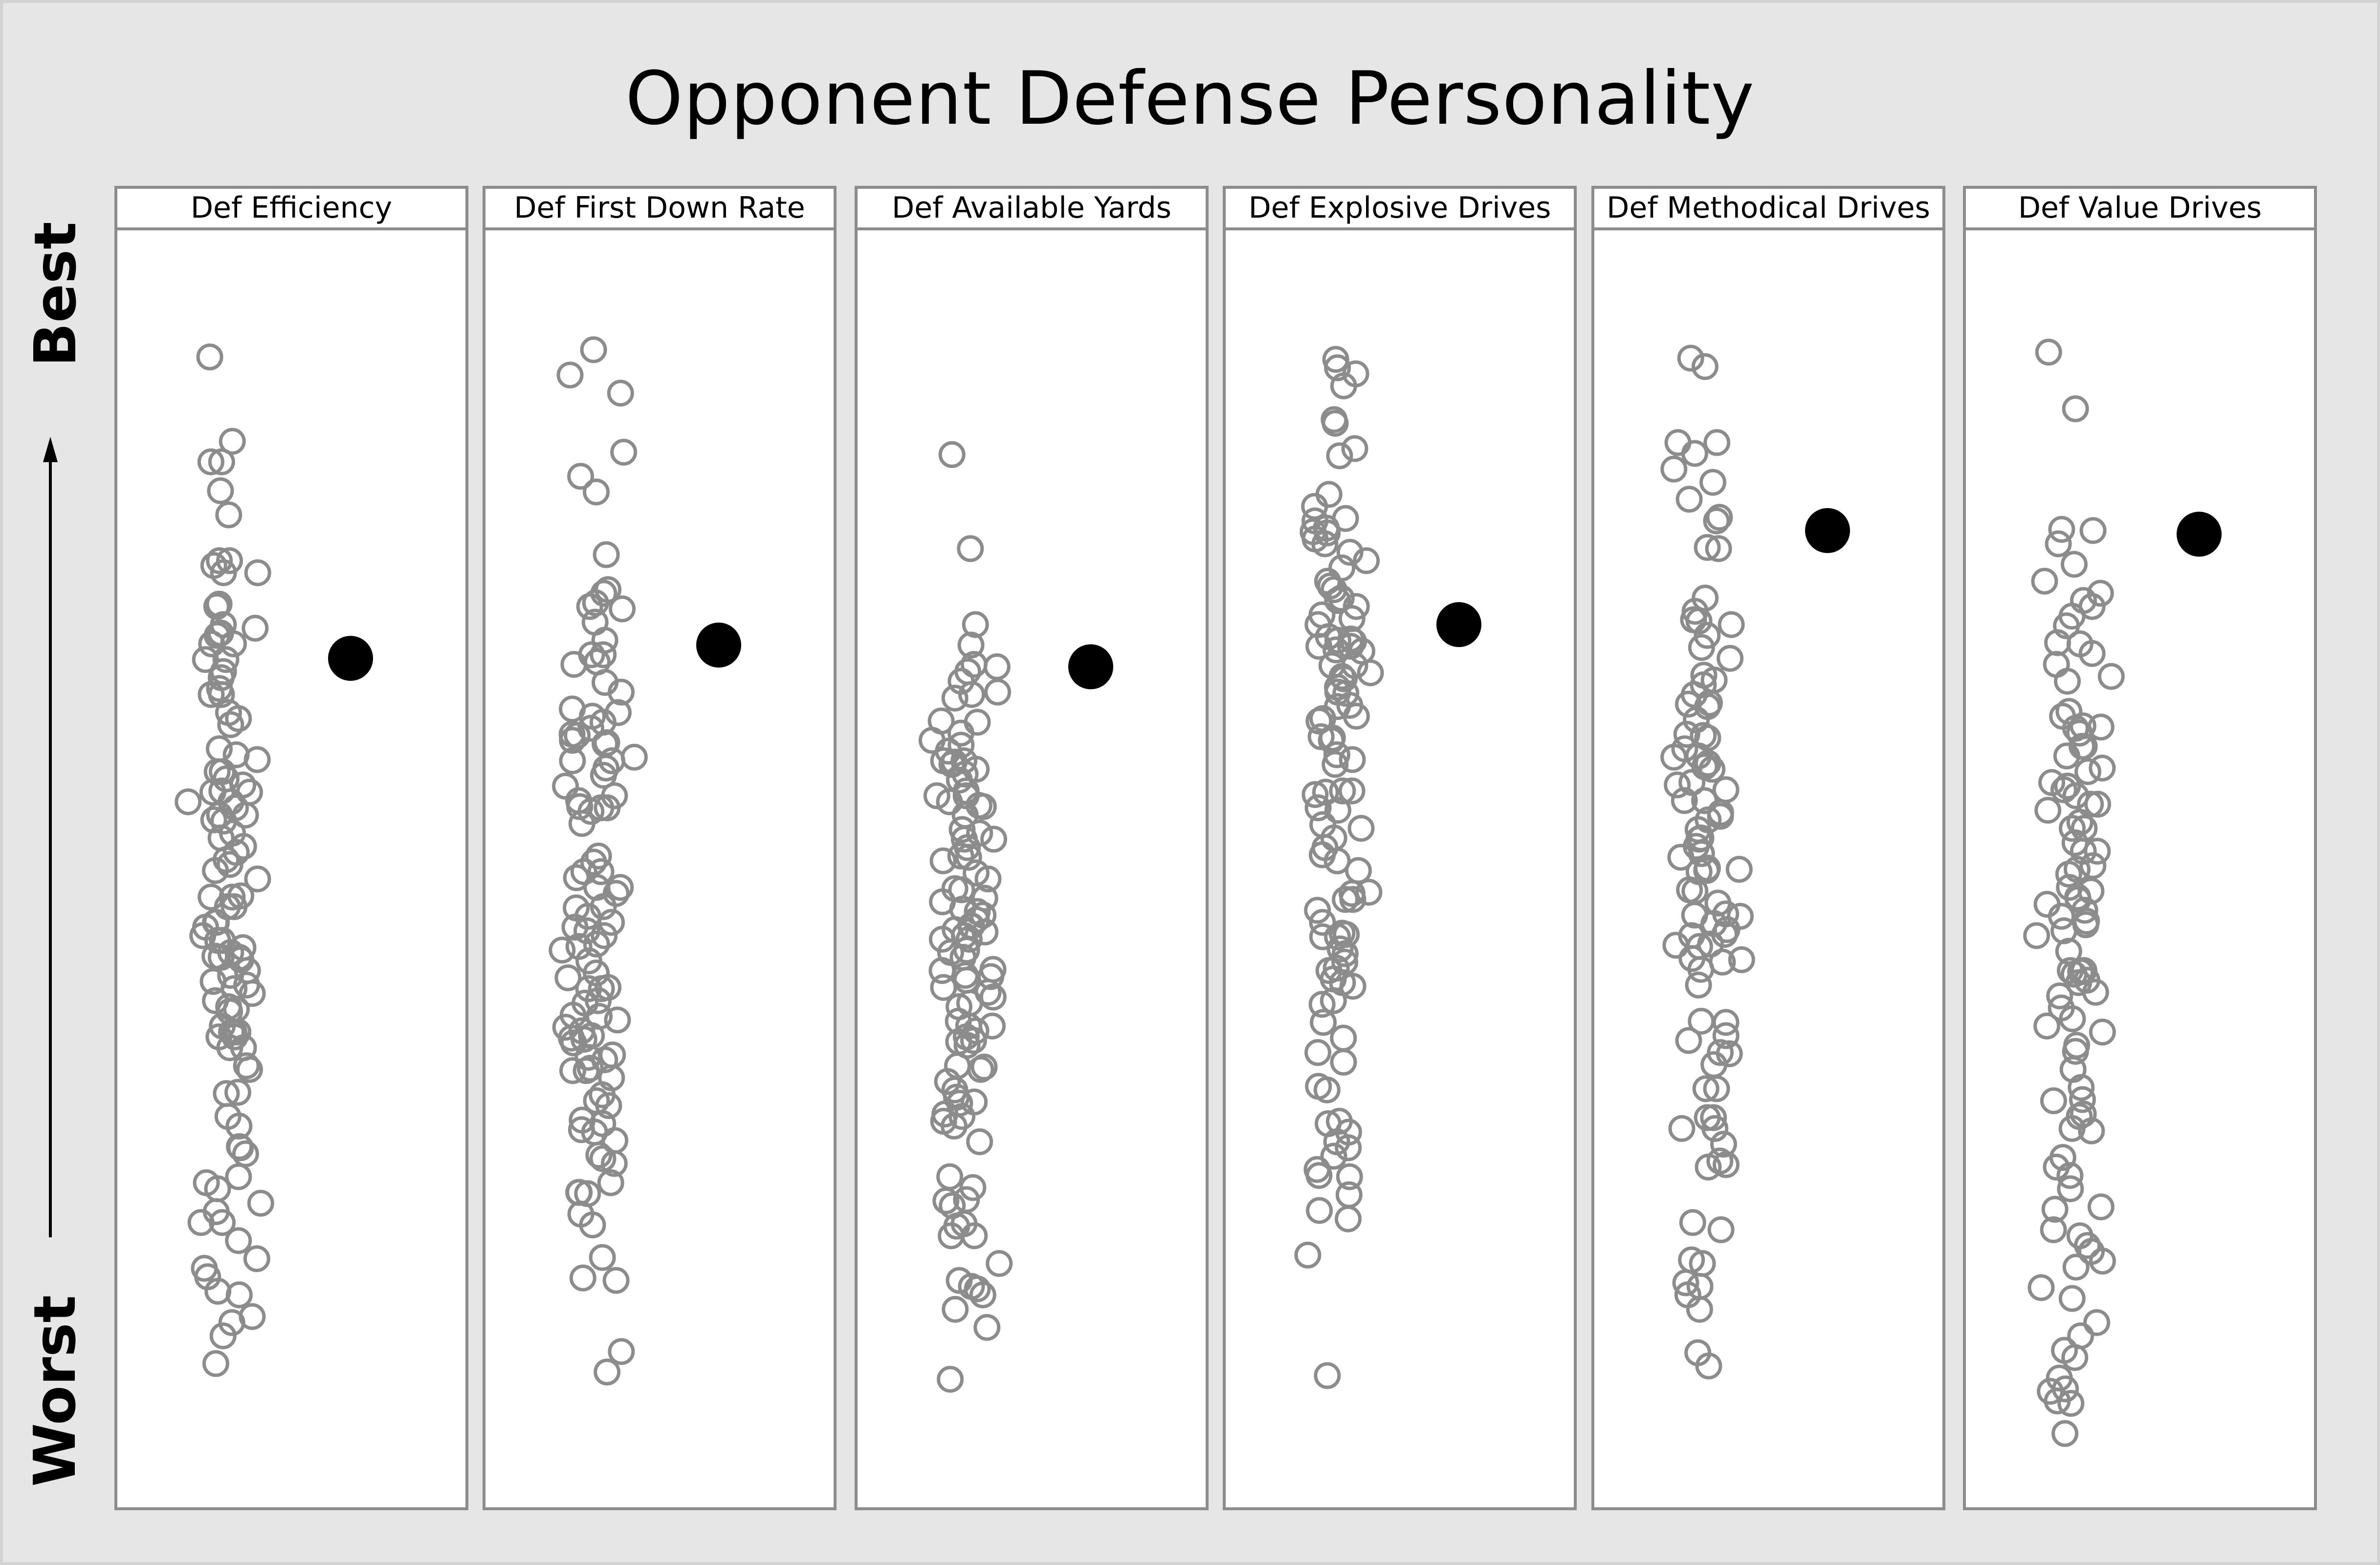  Describe the element at coordinates (1768, 848) in the screenshot. I see `panel: Def Methodical Drives` at that location.